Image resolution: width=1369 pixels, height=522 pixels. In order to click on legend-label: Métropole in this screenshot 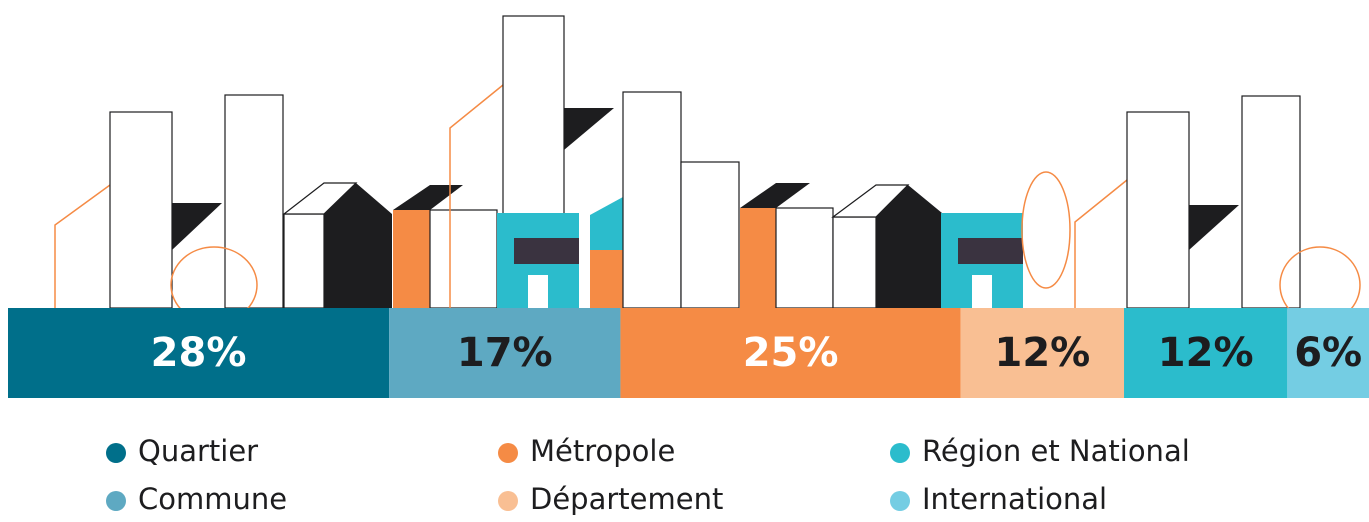, I will do `click(602, 451)`.